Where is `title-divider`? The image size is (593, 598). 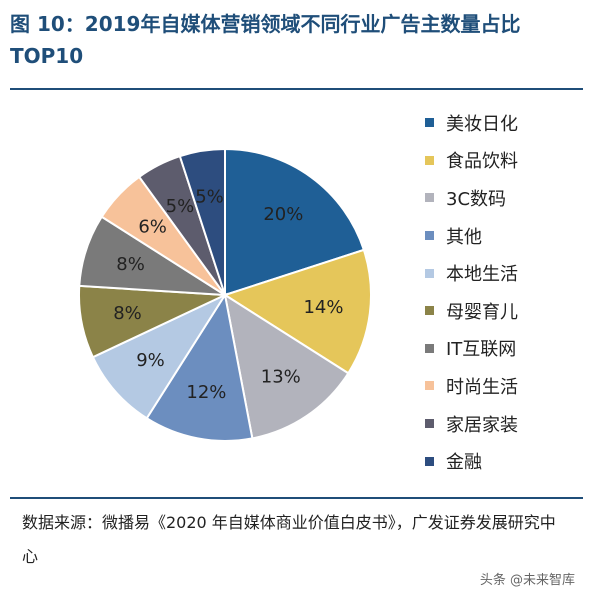
title-divider is located at coordinates (296, 89).